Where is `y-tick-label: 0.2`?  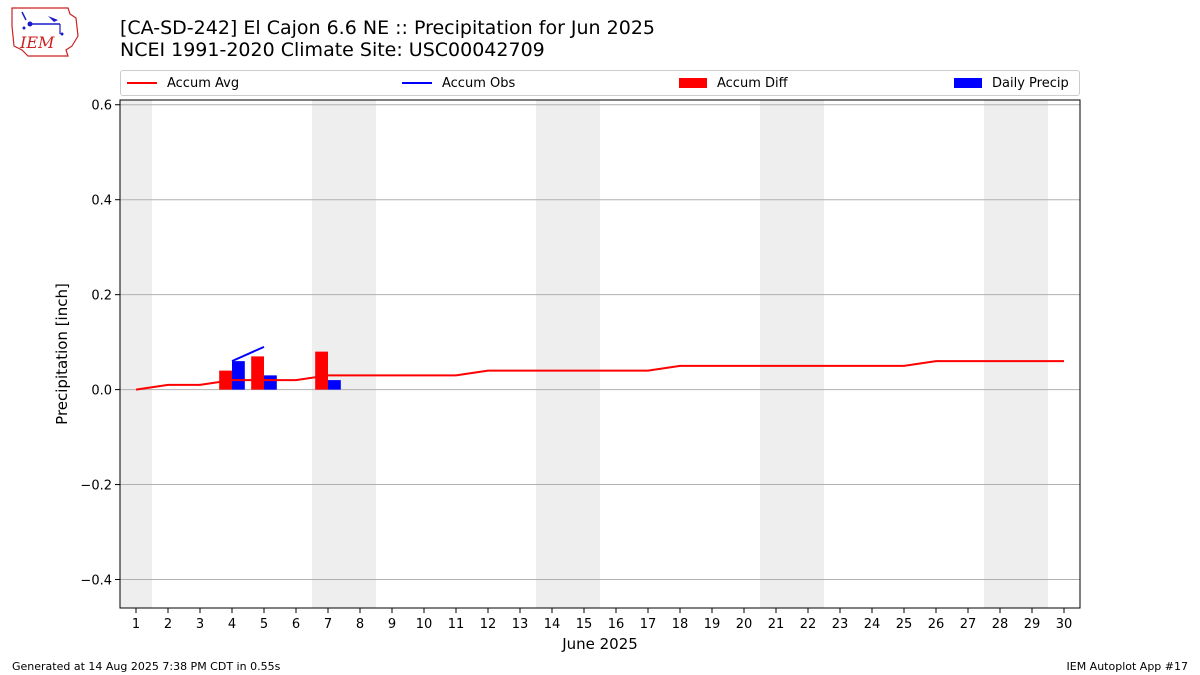
y-tick-label: 0.2 is located at coordinates (101, 296).